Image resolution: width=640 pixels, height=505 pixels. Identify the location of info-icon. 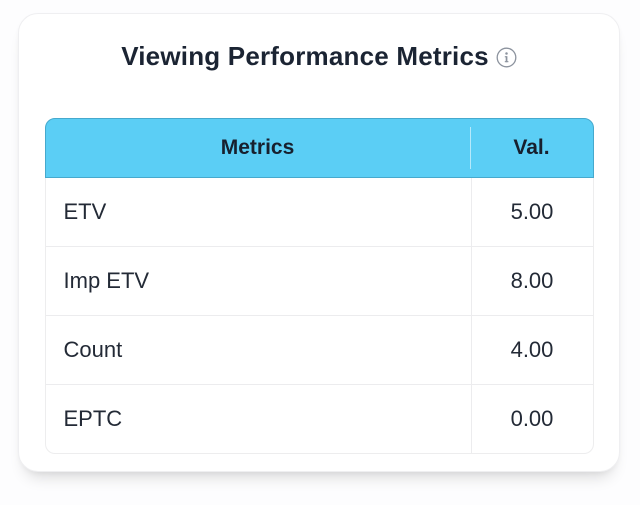
(506, 57).